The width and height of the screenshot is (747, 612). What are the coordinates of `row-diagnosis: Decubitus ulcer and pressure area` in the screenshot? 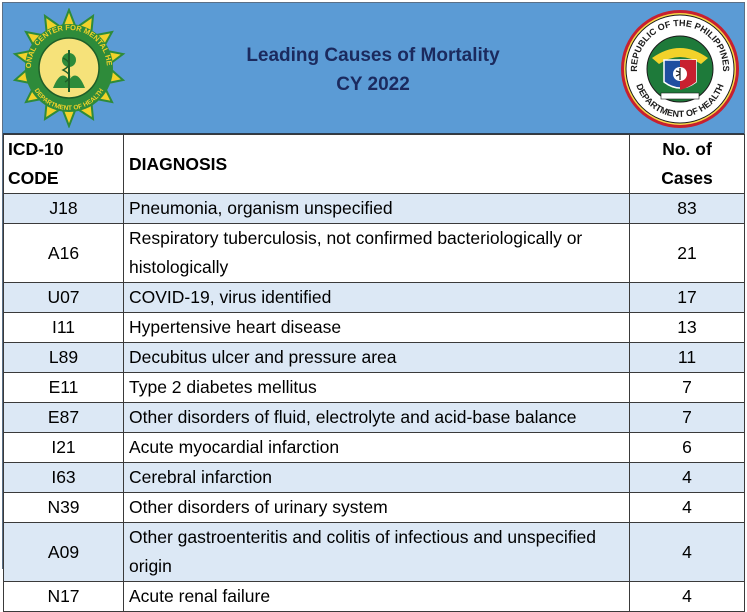 It's located at (376, 357).